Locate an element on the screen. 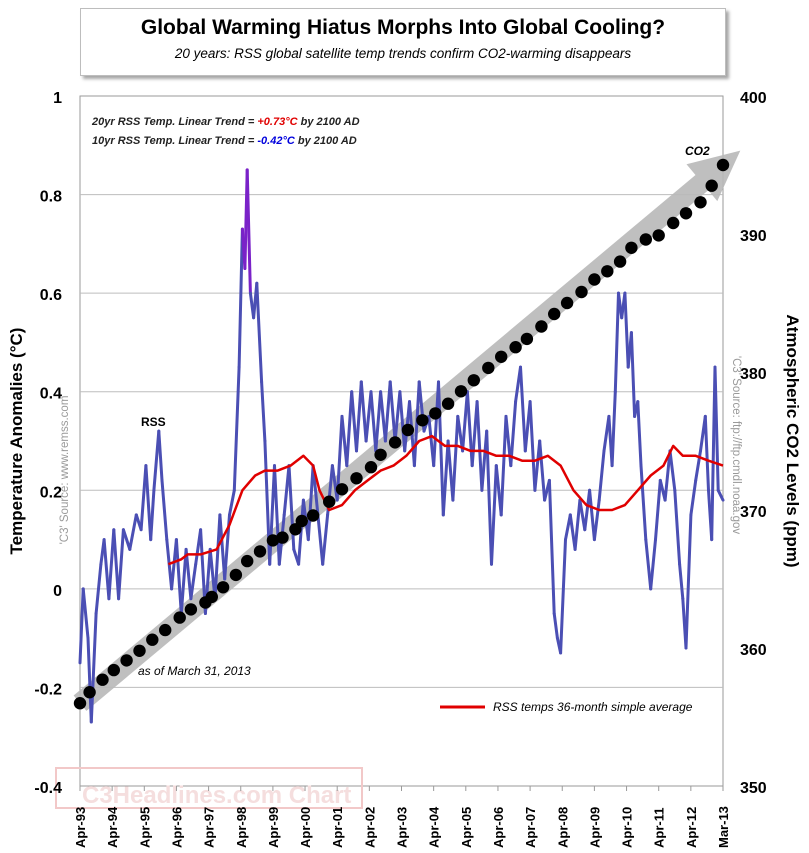 The image size is (809, 853). right-axis-title: Atmospheric CO2 Levels (ppm) is located at coordinates (792, 440).